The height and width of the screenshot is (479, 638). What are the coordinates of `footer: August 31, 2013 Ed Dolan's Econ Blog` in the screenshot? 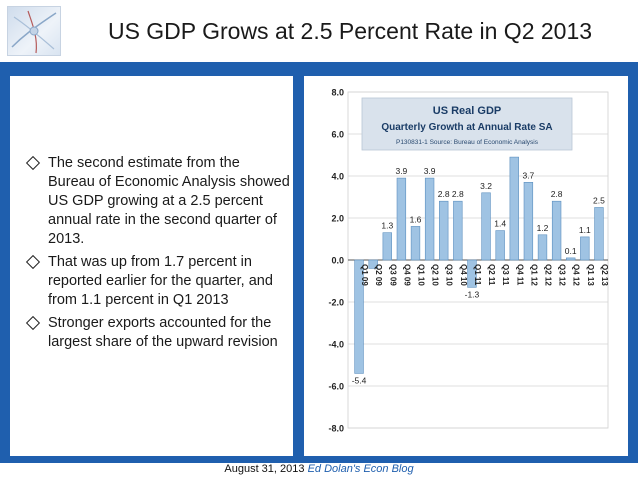 It's located at (319, 471).